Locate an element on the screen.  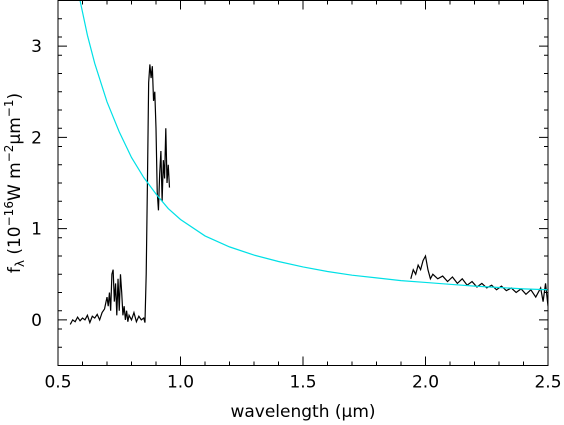
series-line-spectrum-nir is located at coordinates (479, 280).